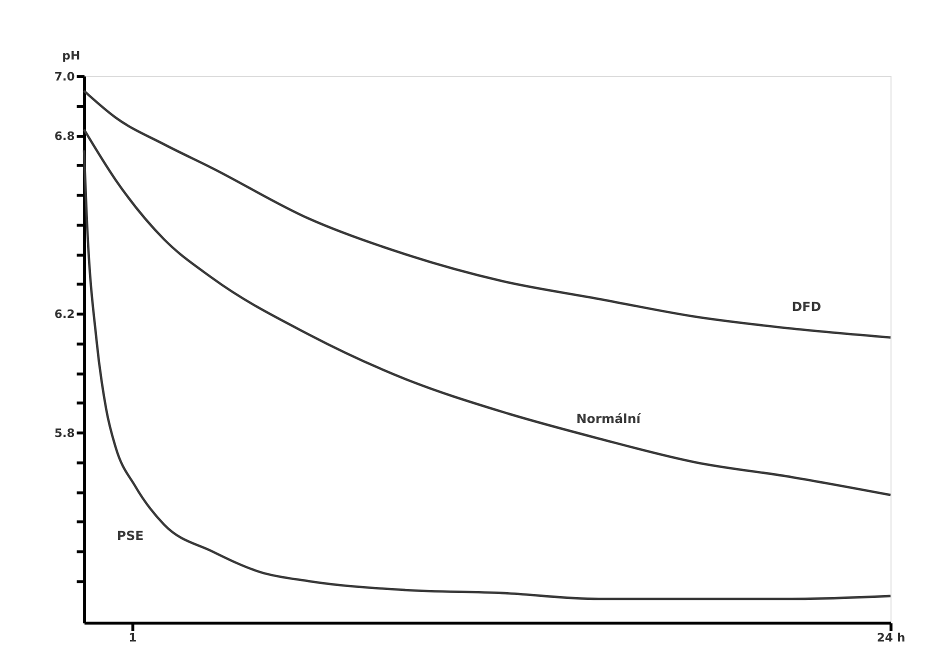  What do you see at coordinates (64, 76) in the screenshot?
I see `y-tick-label: 7.0` at bounding box center [64, 76].